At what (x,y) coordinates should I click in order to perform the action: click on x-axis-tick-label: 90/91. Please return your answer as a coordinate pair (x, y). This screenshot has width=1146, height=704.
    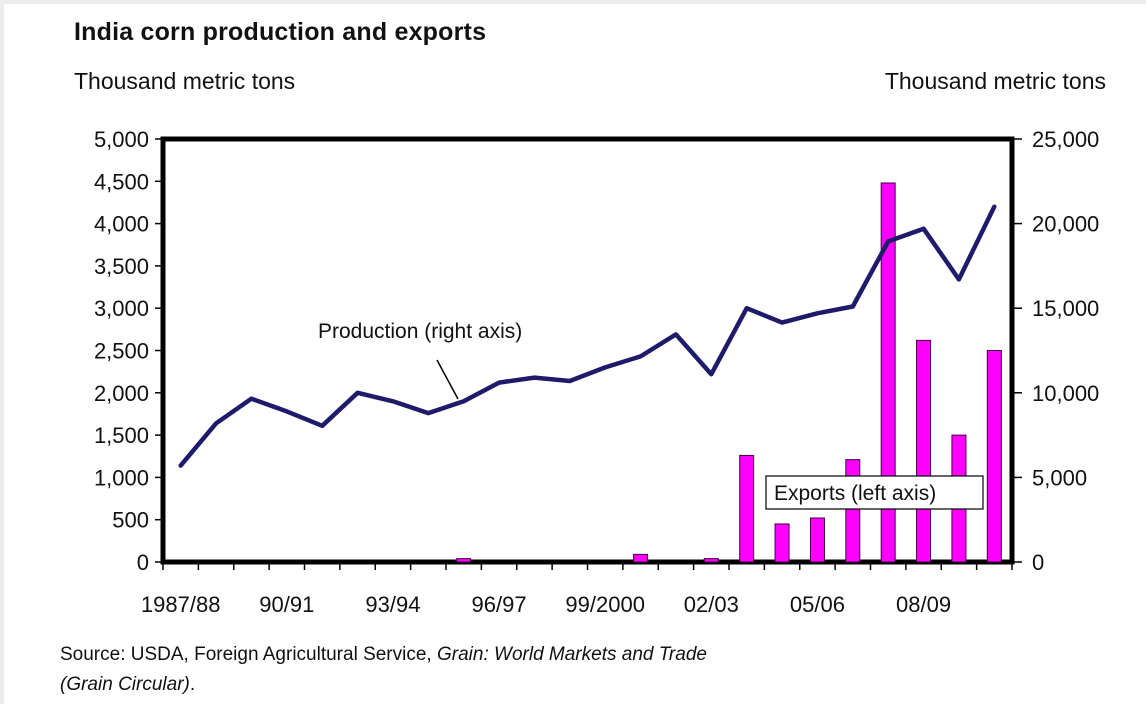
    Looking at the image, I should click on (286, 604).